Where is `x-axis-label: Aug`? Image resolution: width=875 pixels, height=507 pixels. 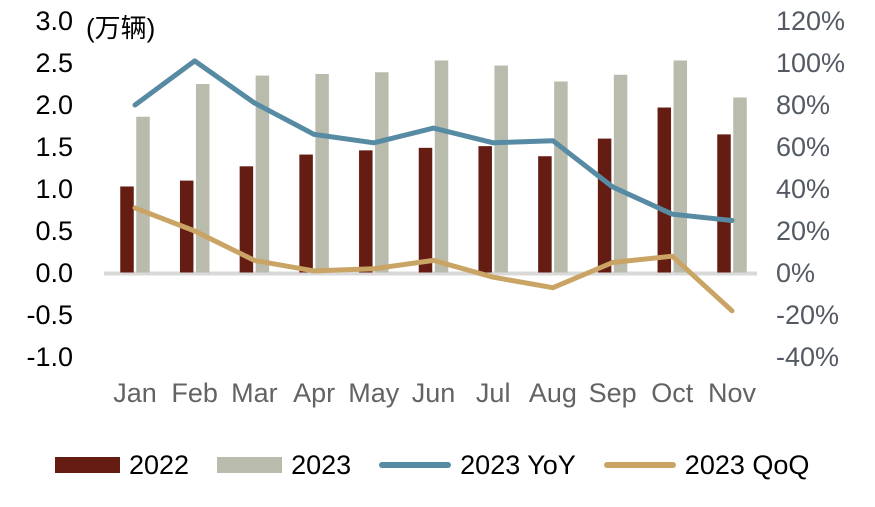 x-axis-label: Aug is located at coordinates (552, 393).